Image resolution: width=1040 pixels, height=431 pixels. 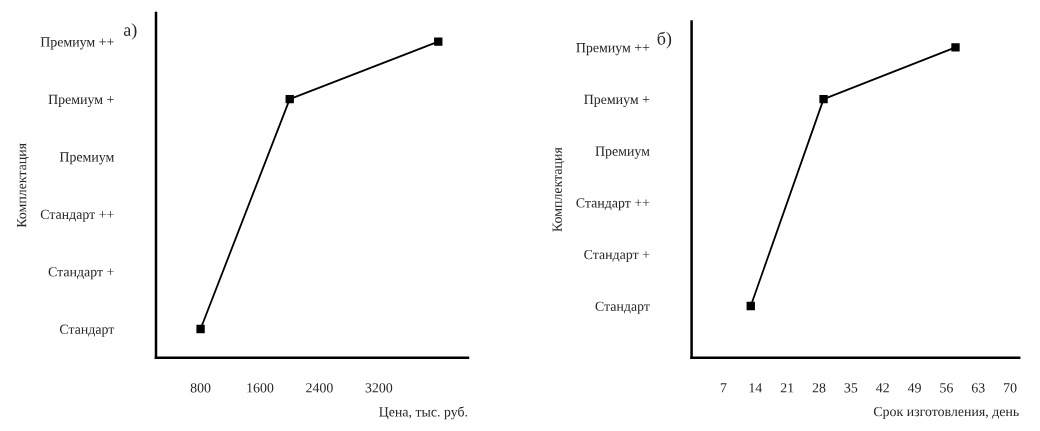 What do you see at coordinates (946, 413) in the screenshot?
I see `x-axis-title: Срок изготовления, день` at bounding box center [946, 413].